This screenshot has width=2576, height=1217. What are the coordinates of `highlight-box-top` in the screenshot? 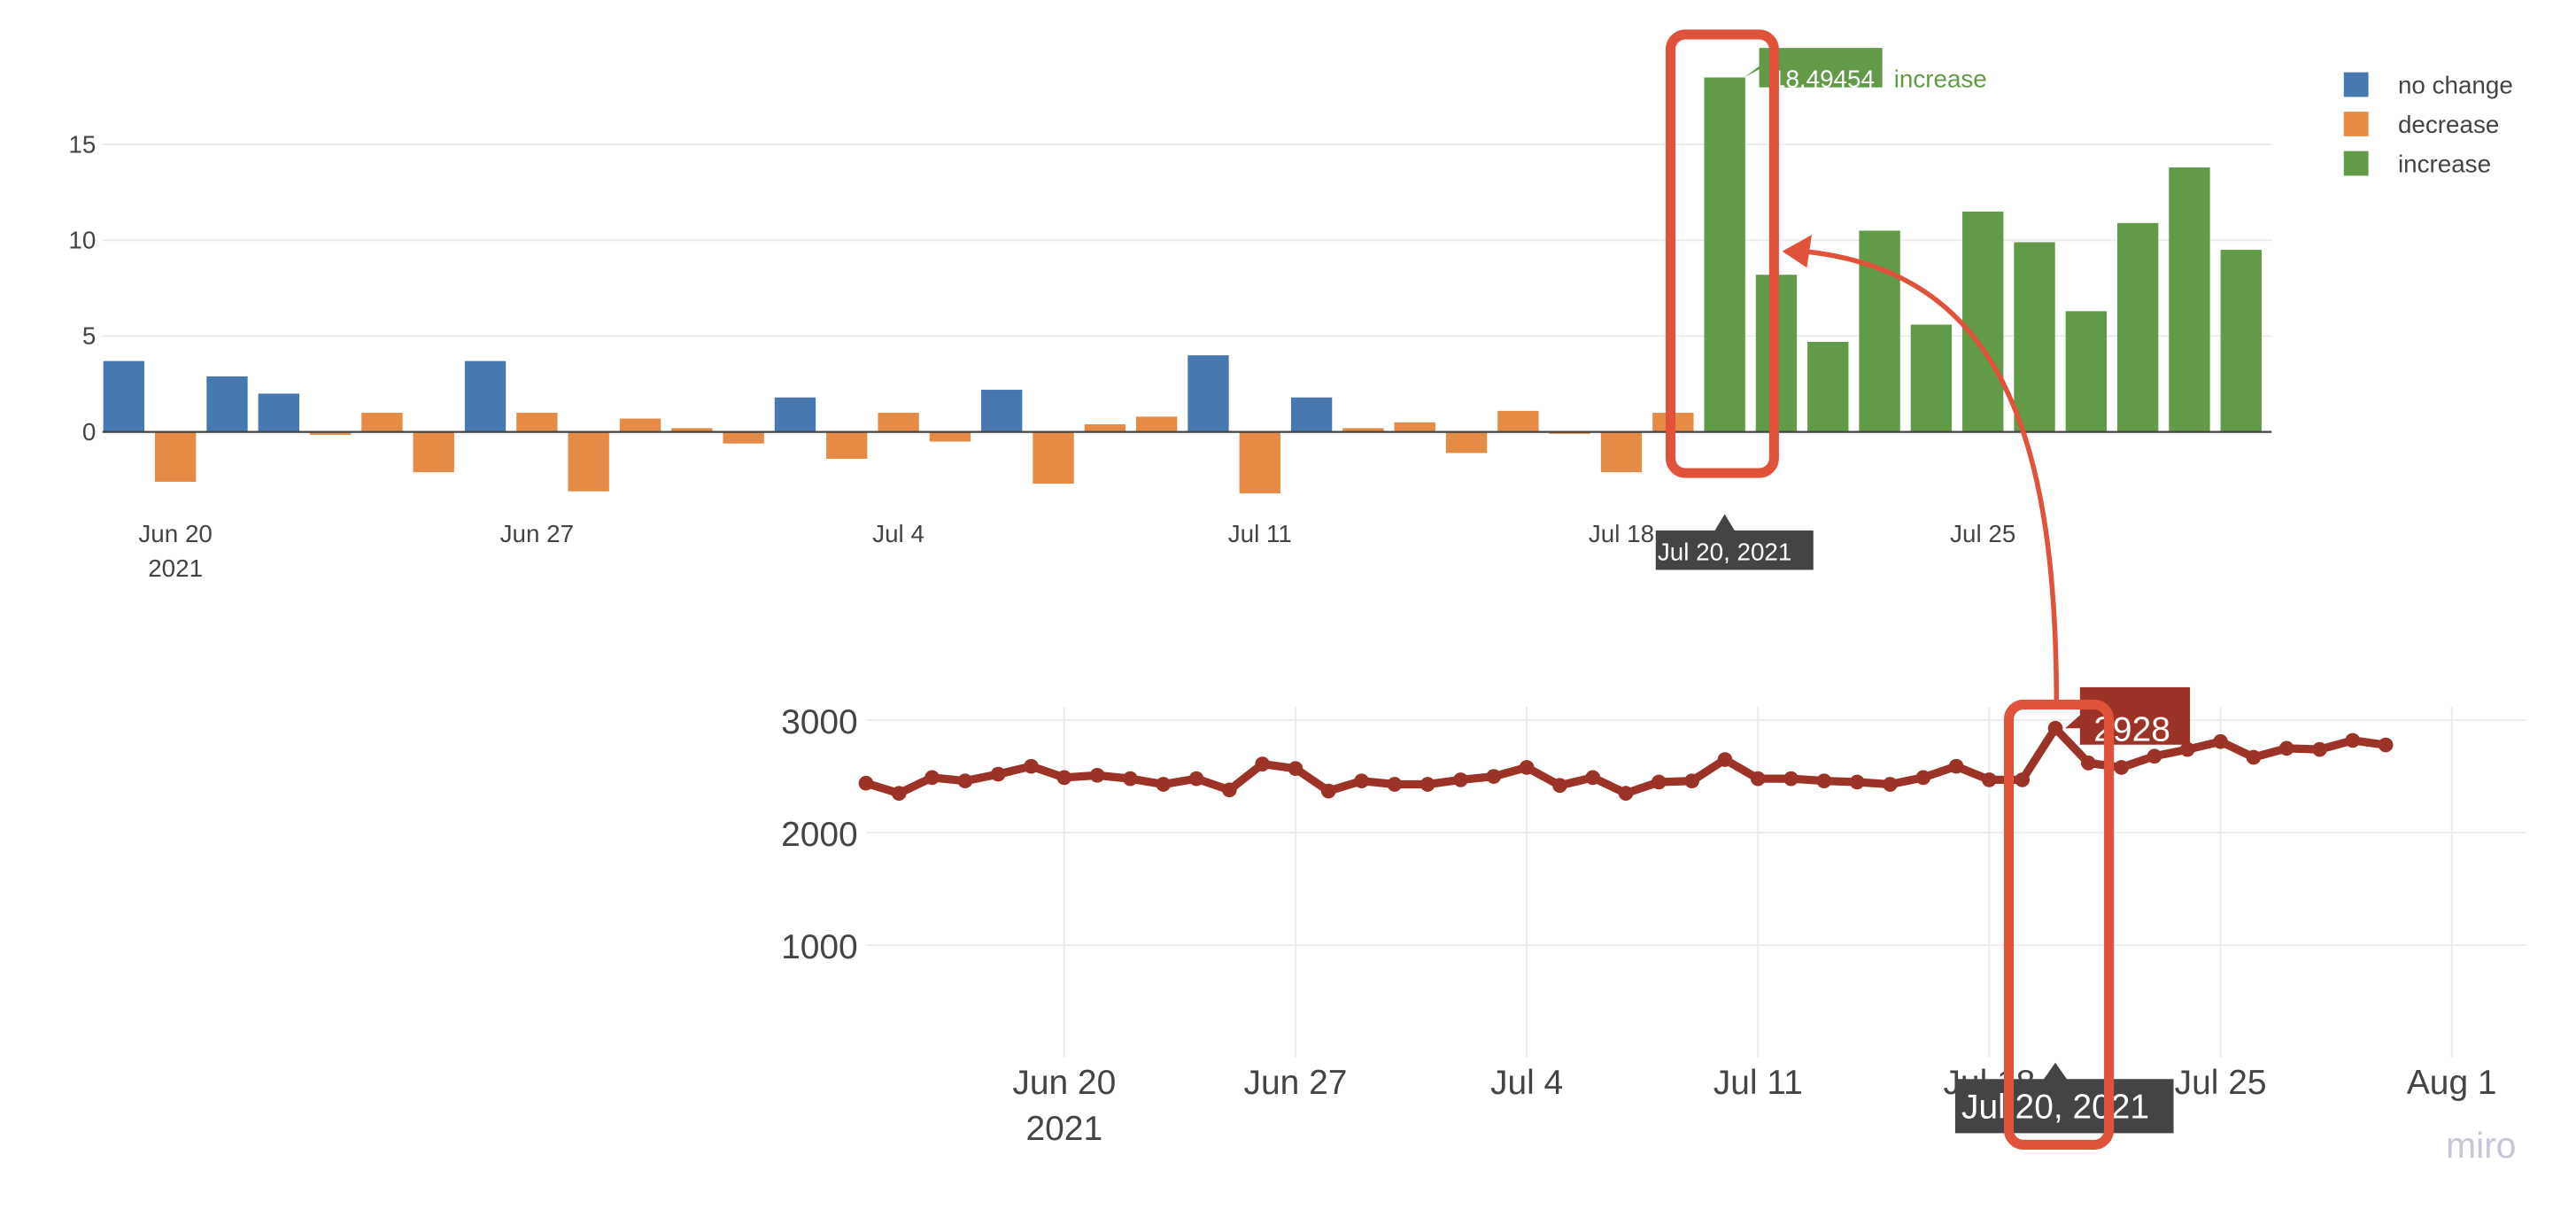 It's located at (1722, 254).